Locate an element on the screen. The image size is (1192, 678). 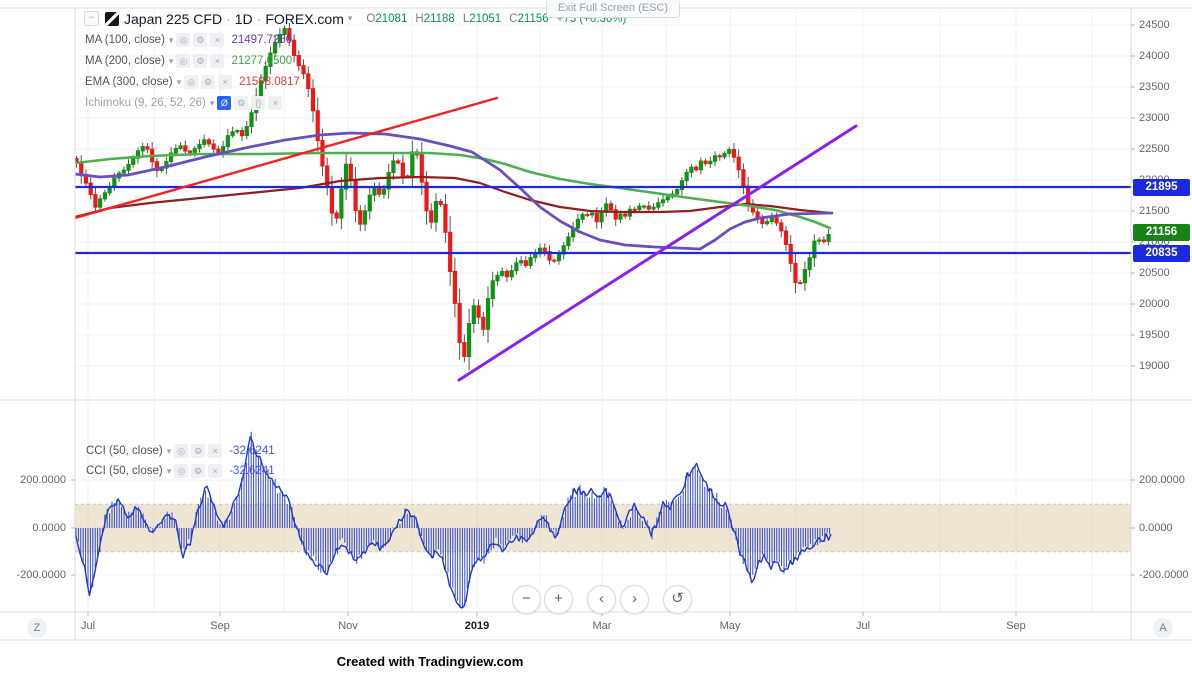
auto-scale-button: A is located at coordinates (1163, 628).